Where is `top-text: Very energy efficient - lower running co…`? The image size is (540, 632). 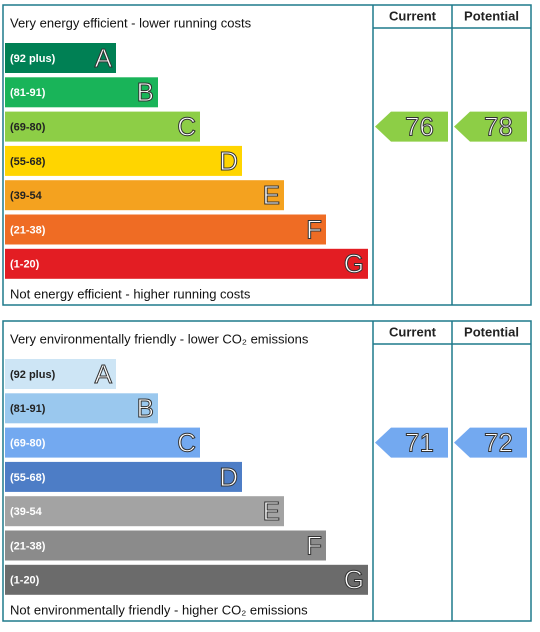 top-text: Very energy efficient - lower running co… is located at coordinates (131, 22).